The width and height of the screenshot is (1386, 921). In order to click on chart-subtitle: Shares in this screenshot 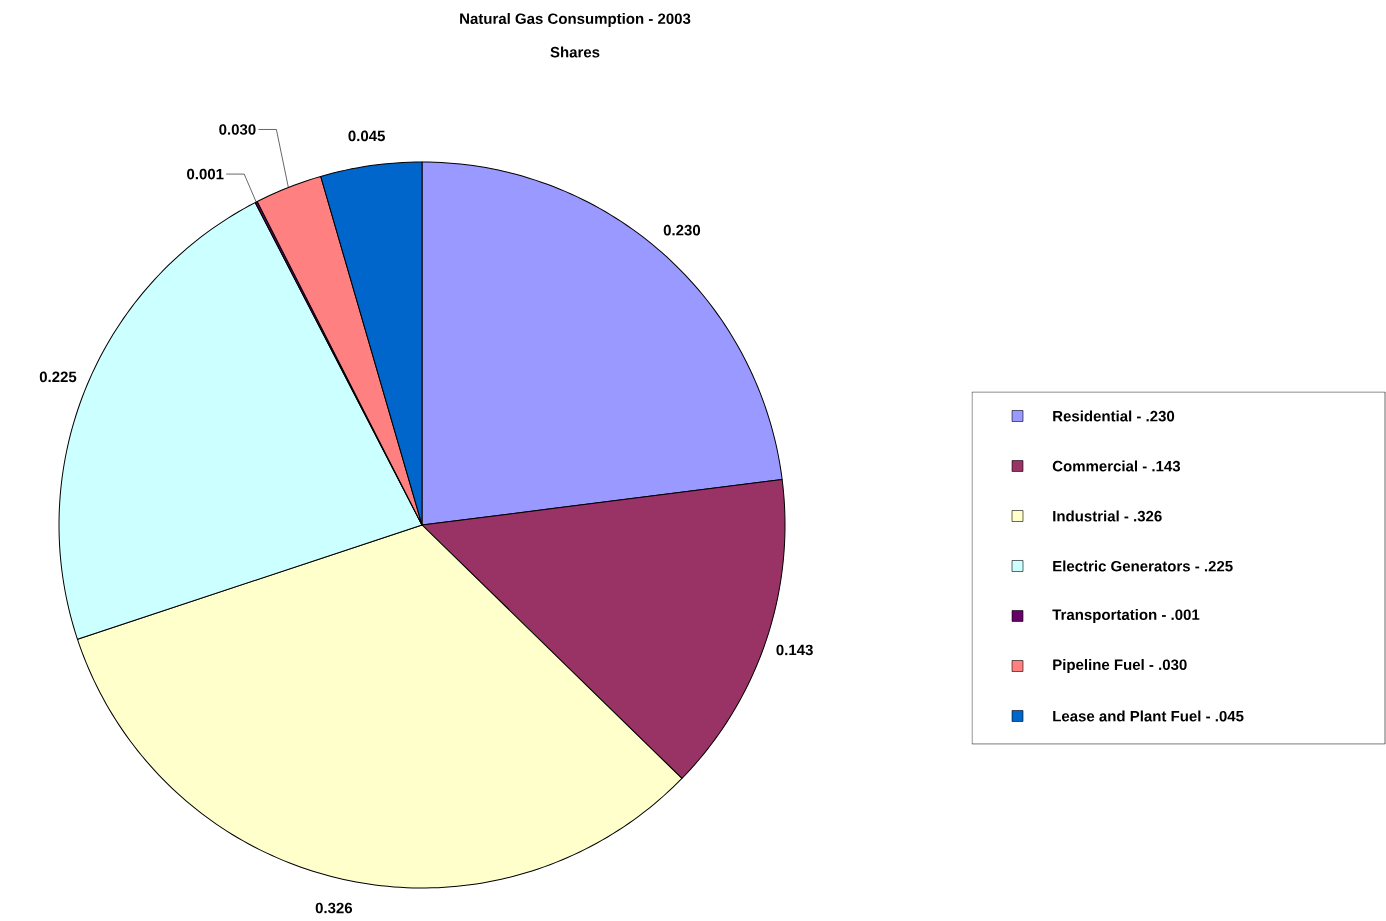, I will do `click(575, 52)`.